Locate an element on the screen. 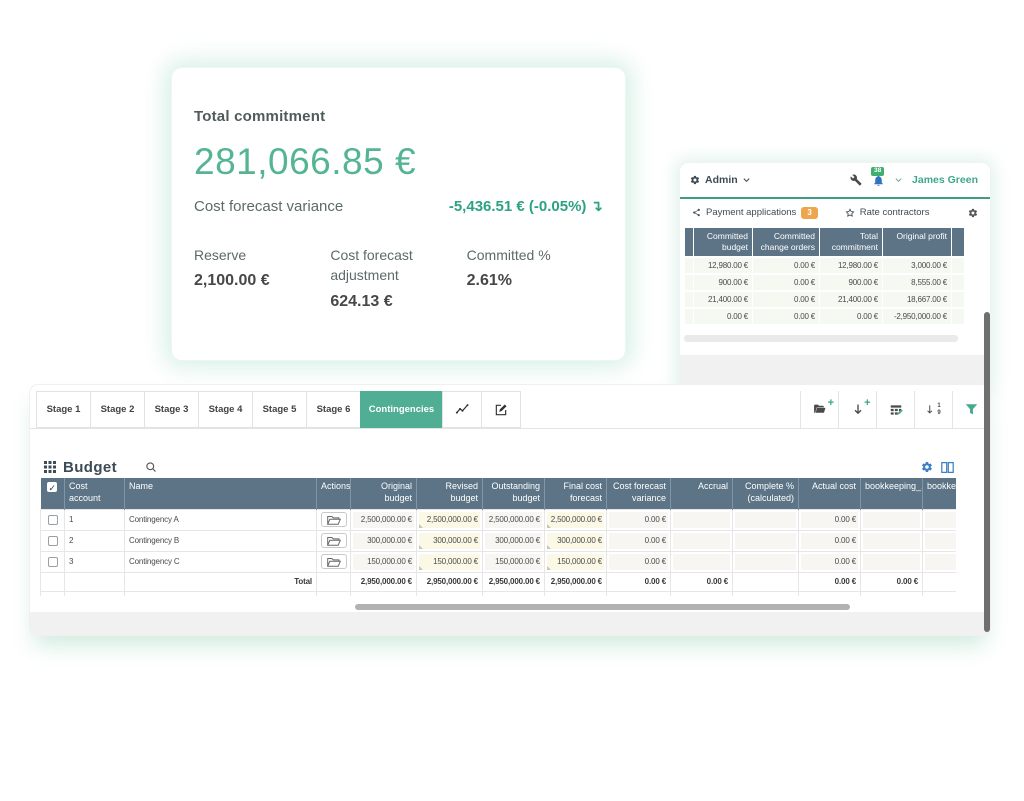 Image resolution: width=1024 pixels, height=801 pixels. tab-rate-contractors: Rate contractors is located at coordinates (887, 212).